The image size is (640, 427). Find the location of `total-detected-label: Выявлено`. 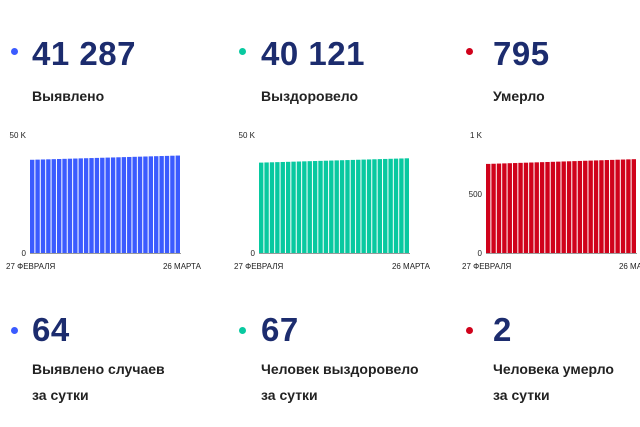

total-detected-label: Выявлено is located at coordinates (68, 96).